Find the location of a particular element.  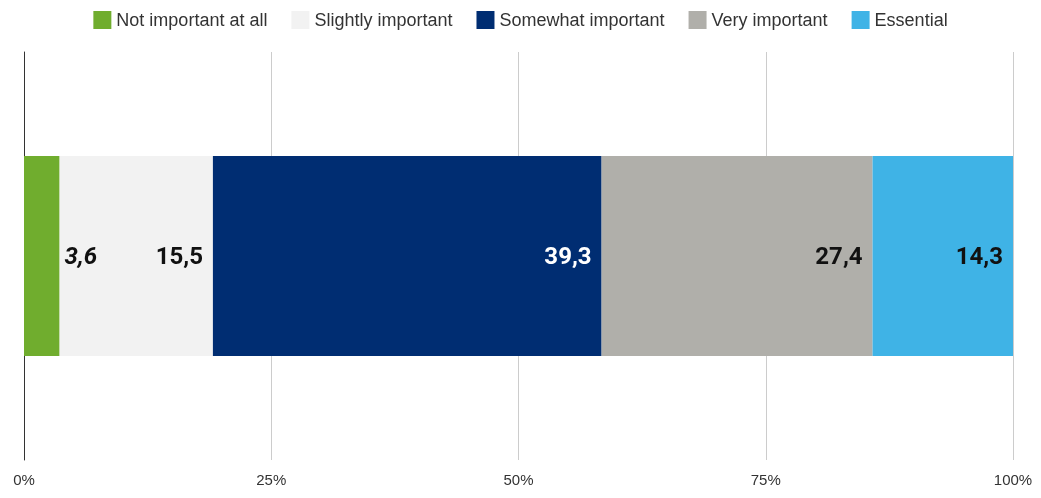

data-label: 3,6 is located at coordinates (81, 256).